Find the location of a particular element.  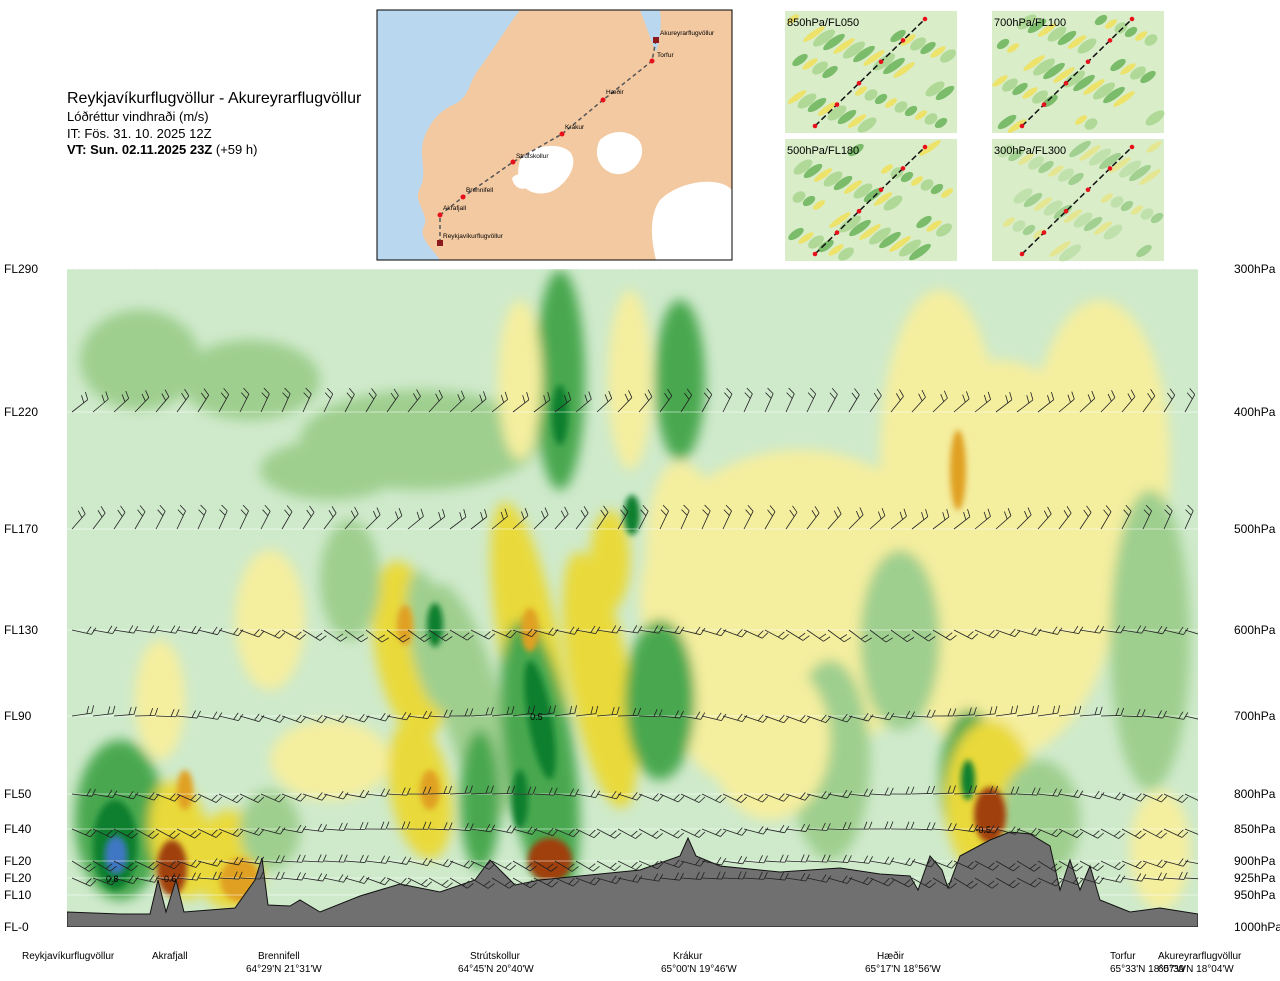

station-label: Akrafjall is located at coordinates (170, 956).